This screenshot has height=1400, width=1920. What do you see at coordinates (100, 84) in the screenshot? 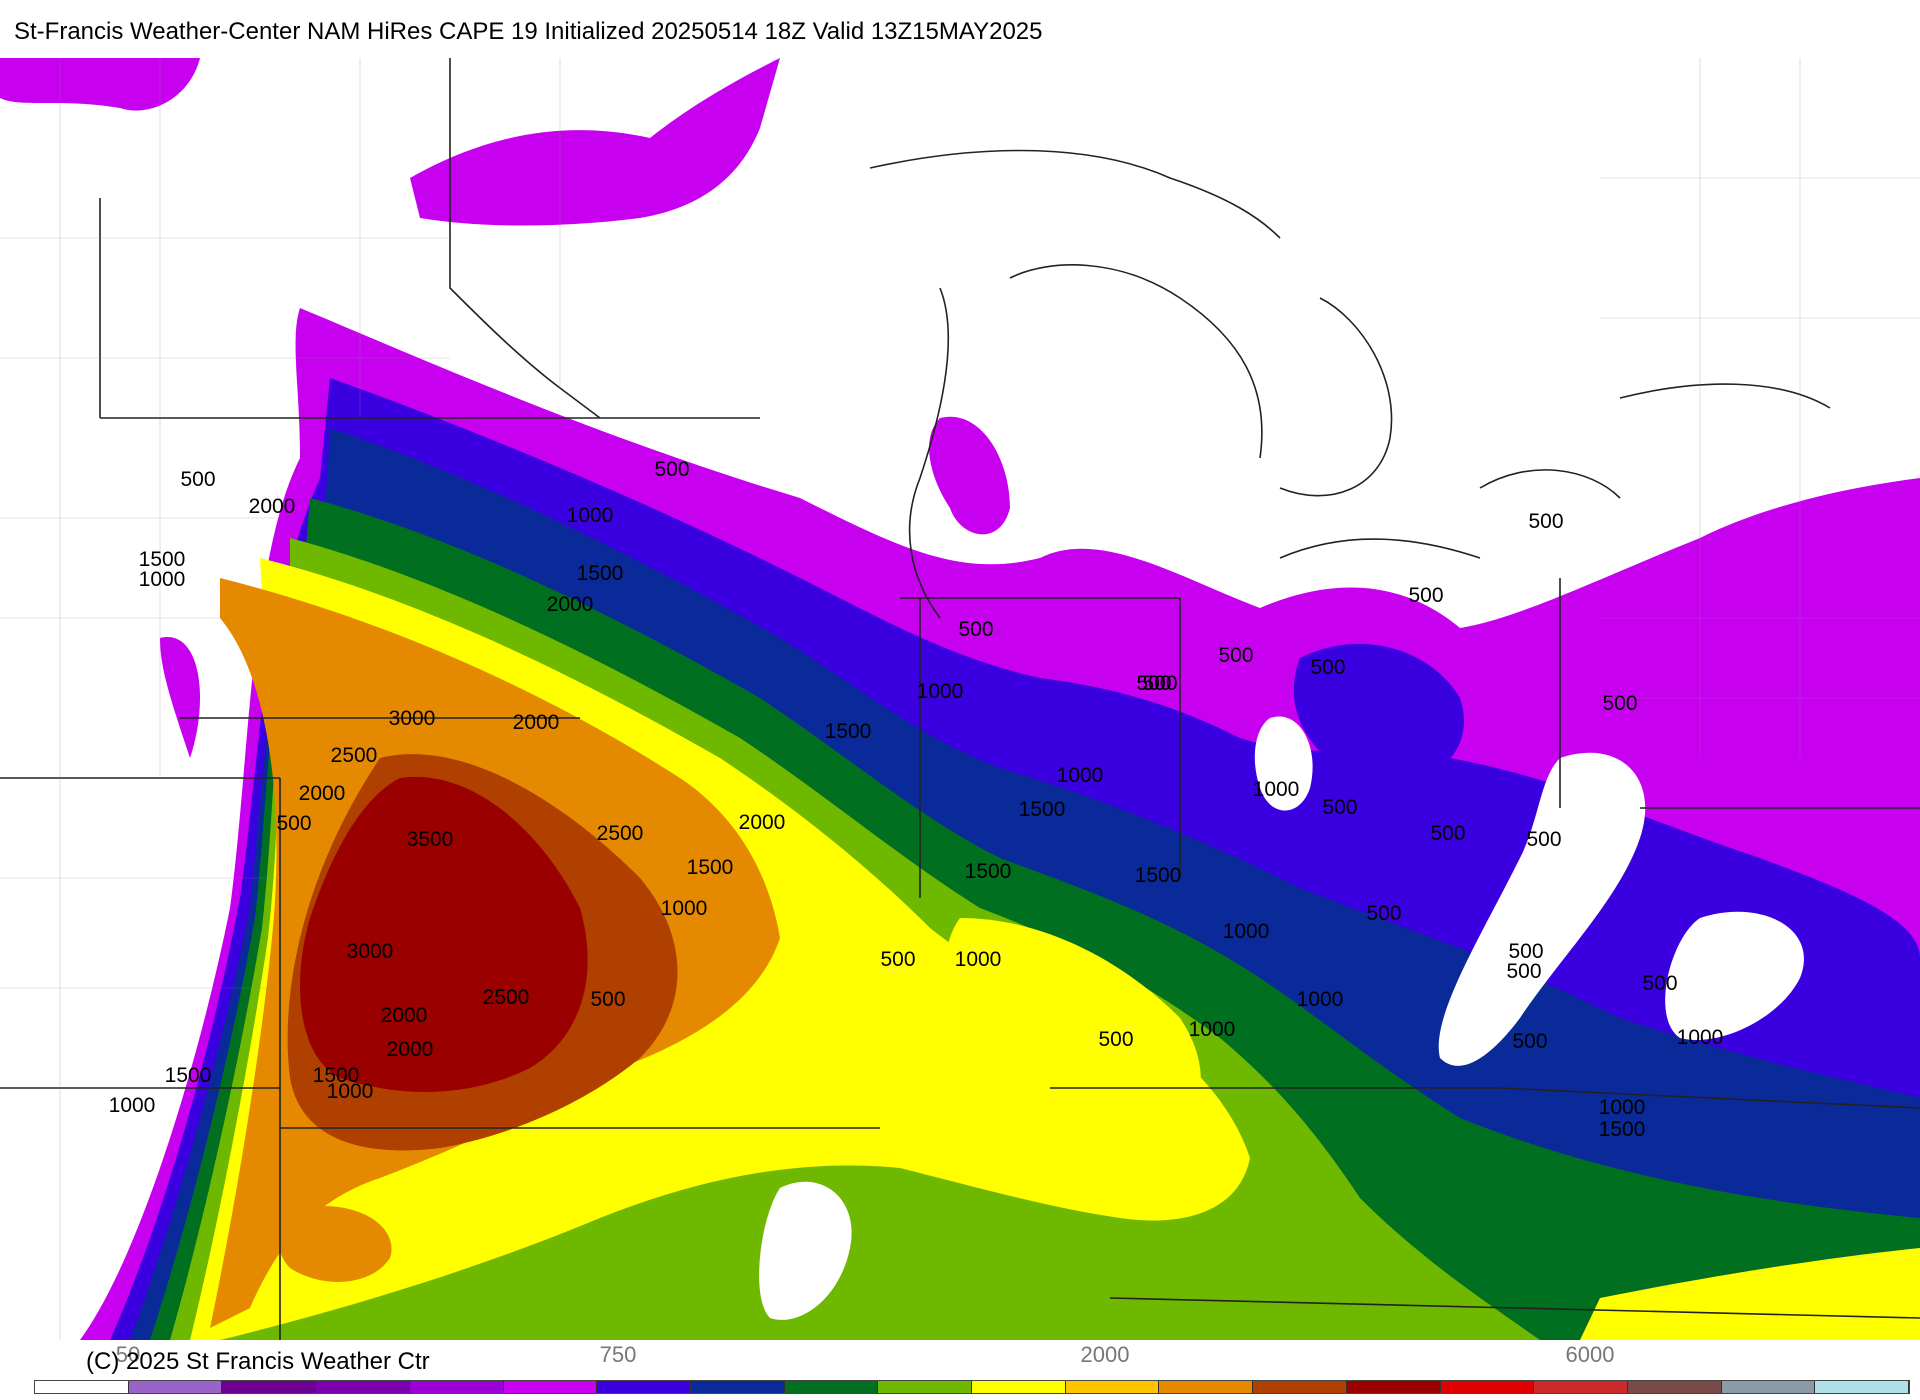
I see `cape-band-250-nw` at bounding box center [100, 84].